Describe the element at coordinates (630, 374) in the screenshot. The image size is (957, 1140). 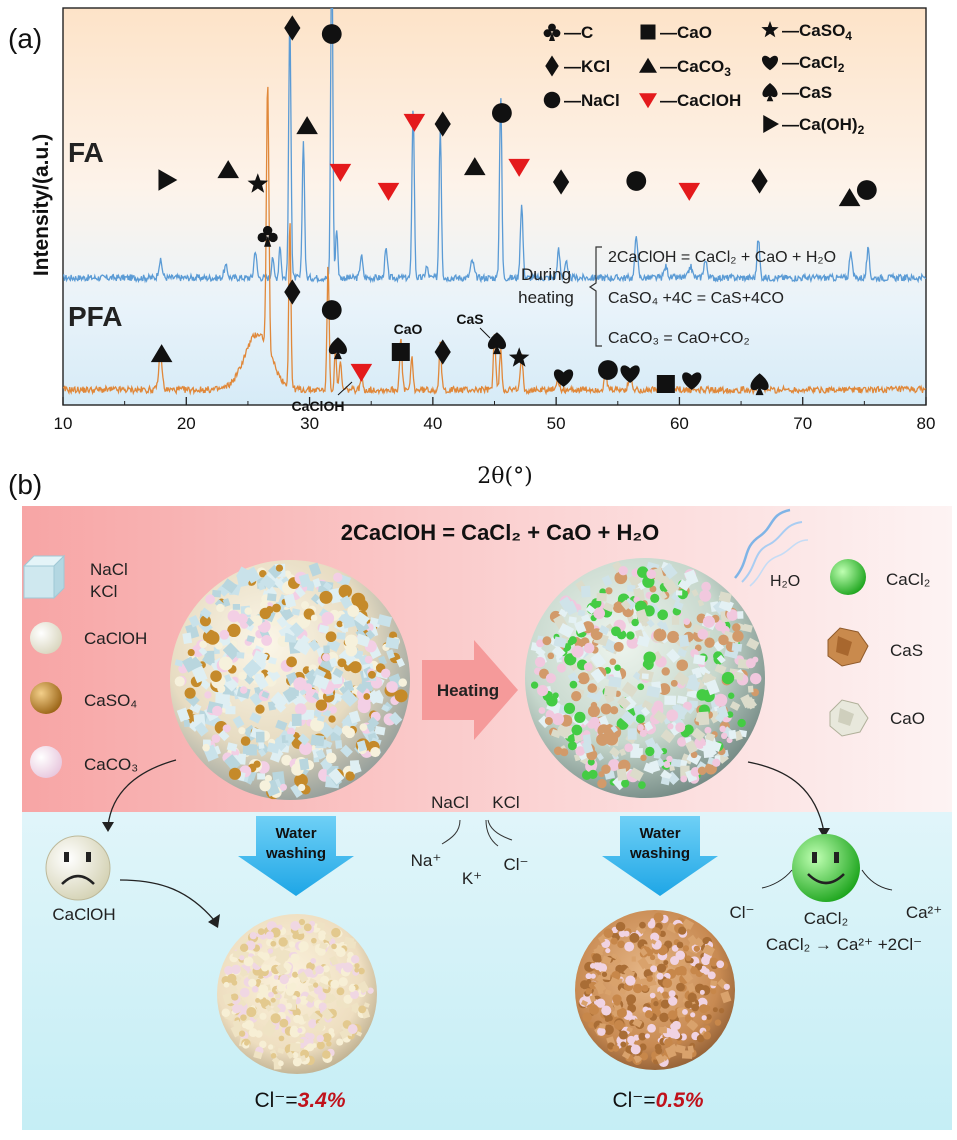
I see `heart-marker` at that location.